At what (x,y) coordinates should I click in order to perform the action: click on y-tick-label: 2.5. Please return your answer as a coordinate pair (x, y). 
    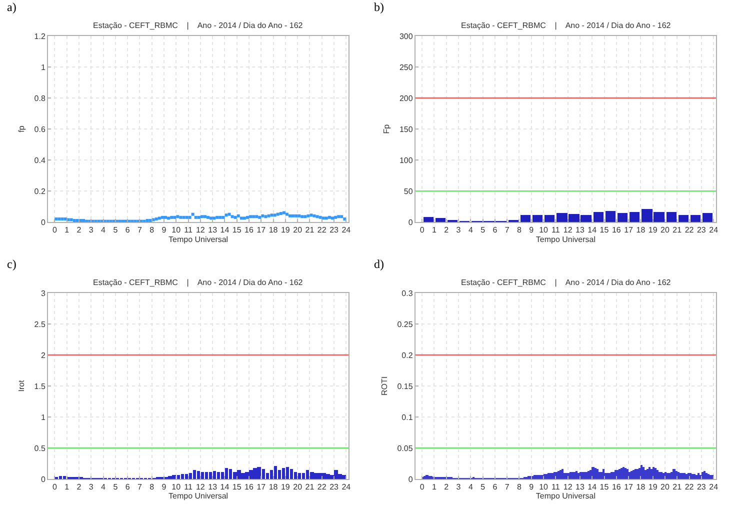
    Looking at the image, I should click on (40, 324).